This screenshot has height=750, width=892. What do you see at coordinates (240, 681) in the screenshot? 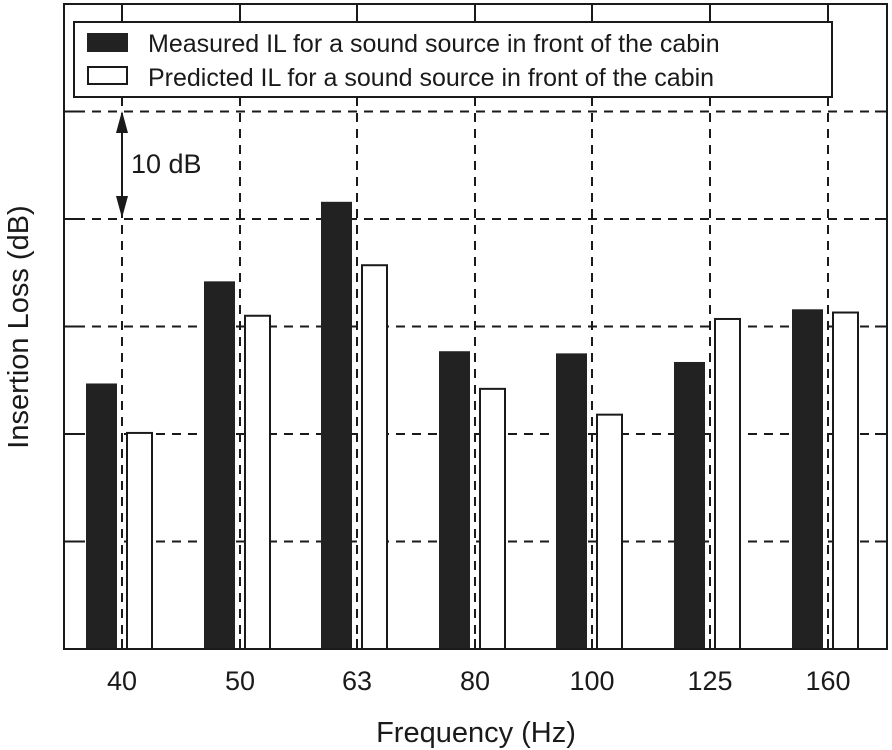
I see `x-tick-label-50: 50` at bounding box center [240, 681].